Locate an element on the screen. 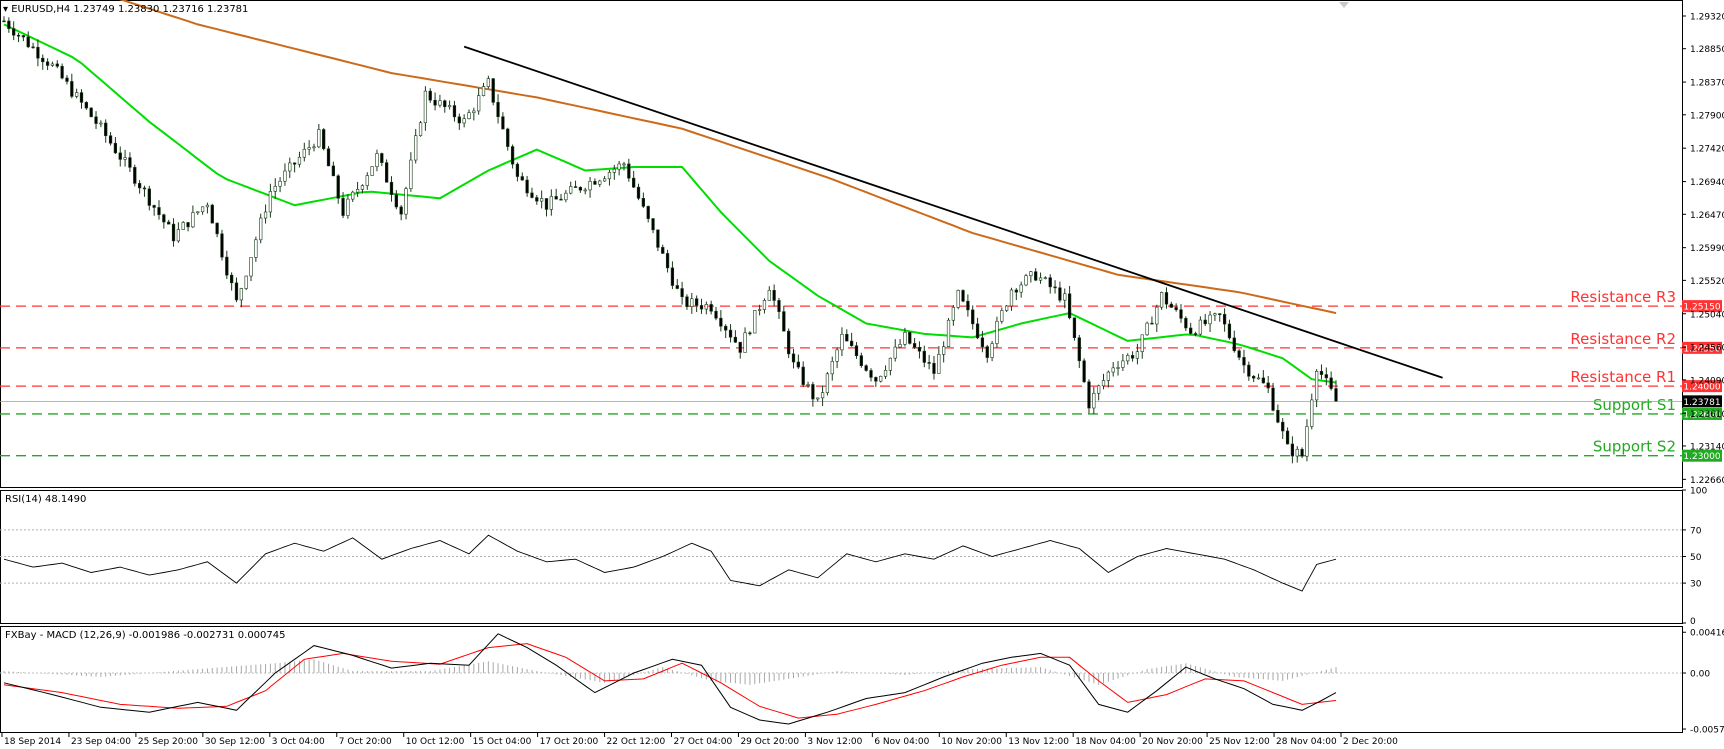 Image resolution: width=1724 pixels, height=749 pixels. time-tick-label: 18 Nov 04:00 is located at coordinates (1105, 742).